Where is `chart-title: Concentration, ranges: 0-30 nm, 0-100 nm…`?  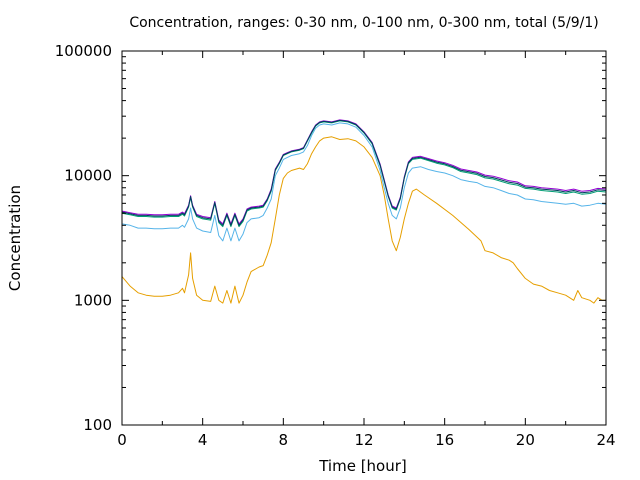 chart-title: Concentration, ranges: 0-30 nm, 0-100 nm… is located at coordinates (363, 23).